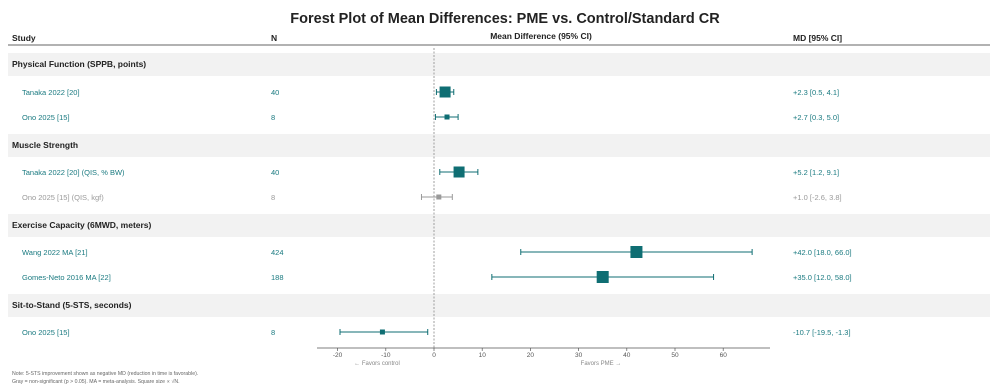 The height and width of the screenshot is (385, 990). I want to click on x-tick-label: 20, so click(531, 355).